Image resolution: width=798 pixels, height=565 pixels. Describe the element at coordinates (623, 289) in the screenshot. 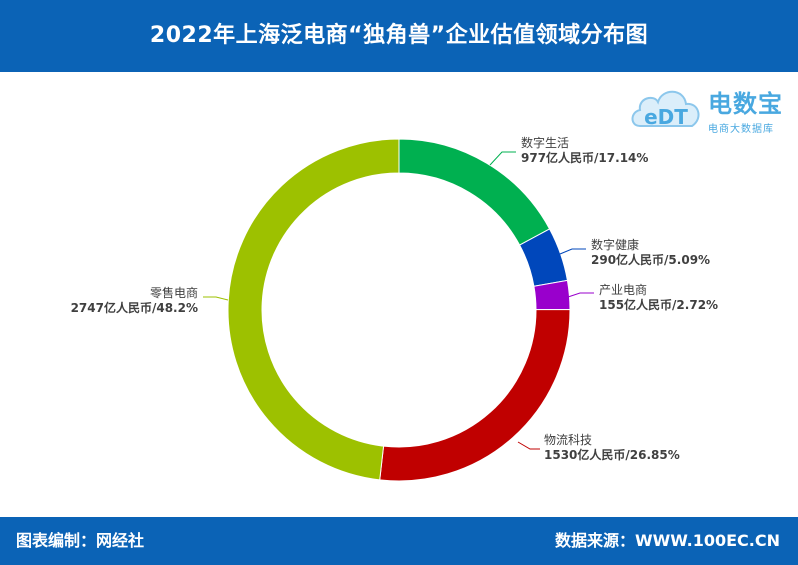

I see `slice-name-label-3: 产业电商` at that location.